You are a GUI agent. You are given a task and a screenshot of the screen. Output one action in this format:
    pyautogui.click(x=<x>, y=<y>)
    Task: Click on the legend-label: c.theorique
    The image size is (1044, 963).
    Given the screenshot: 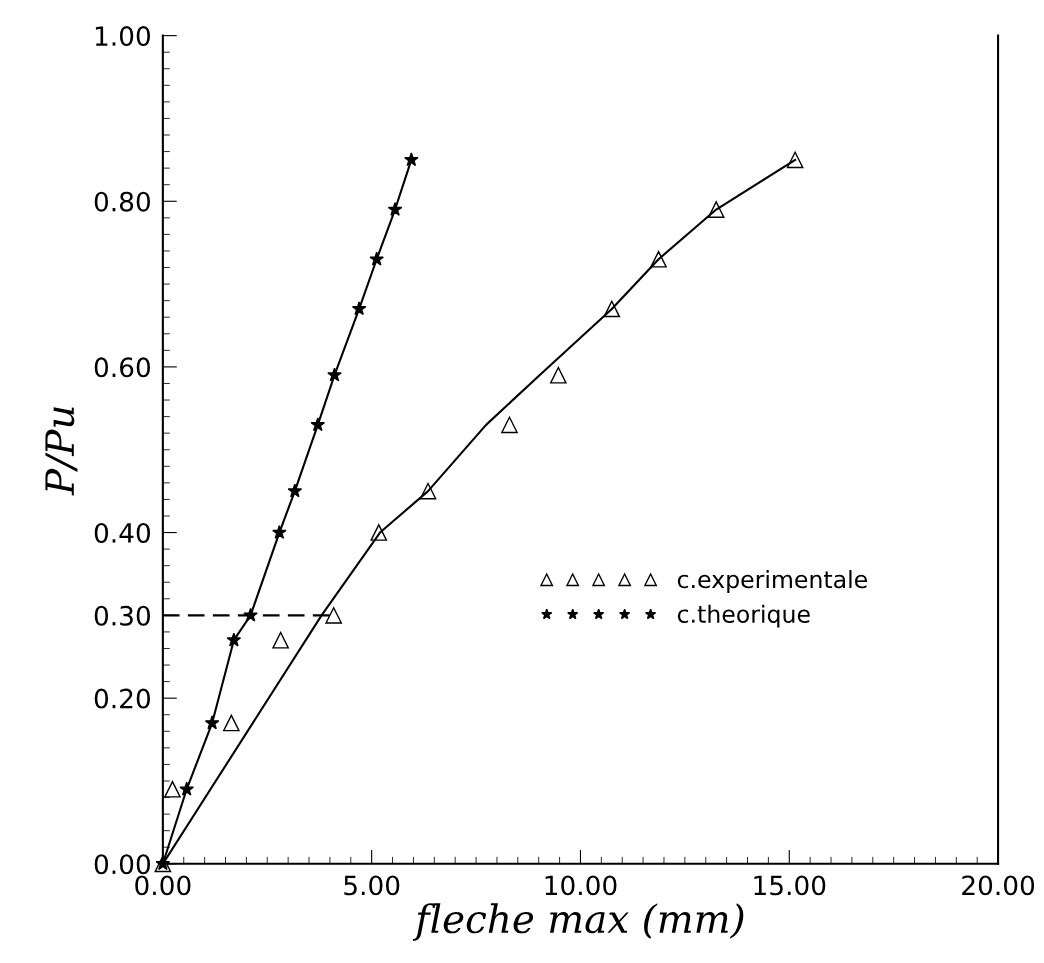 What is the action you would take?
    pyautogui.click(x=743, y=616)
    